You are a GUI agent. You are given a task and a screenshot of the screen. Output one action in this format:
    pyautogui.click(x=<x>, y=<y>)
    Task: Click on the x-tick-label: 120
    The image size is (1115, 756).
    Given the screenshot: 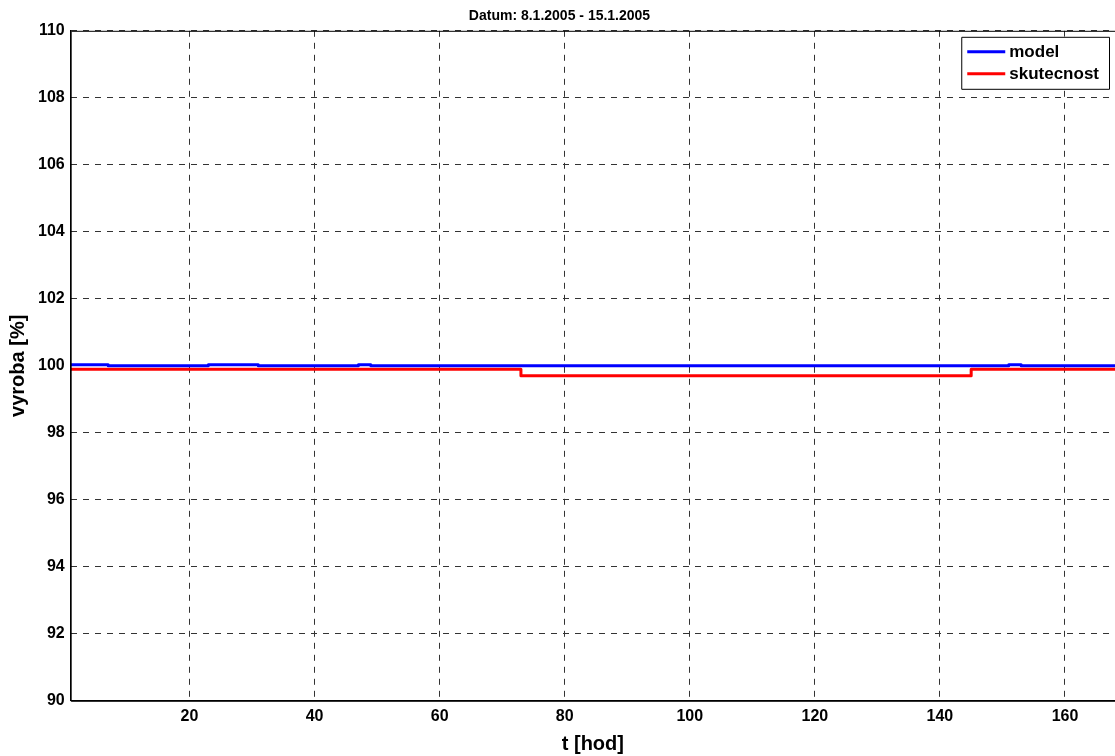 What is the action you would take?
    pyautogui.click(x=815, y=715)
    